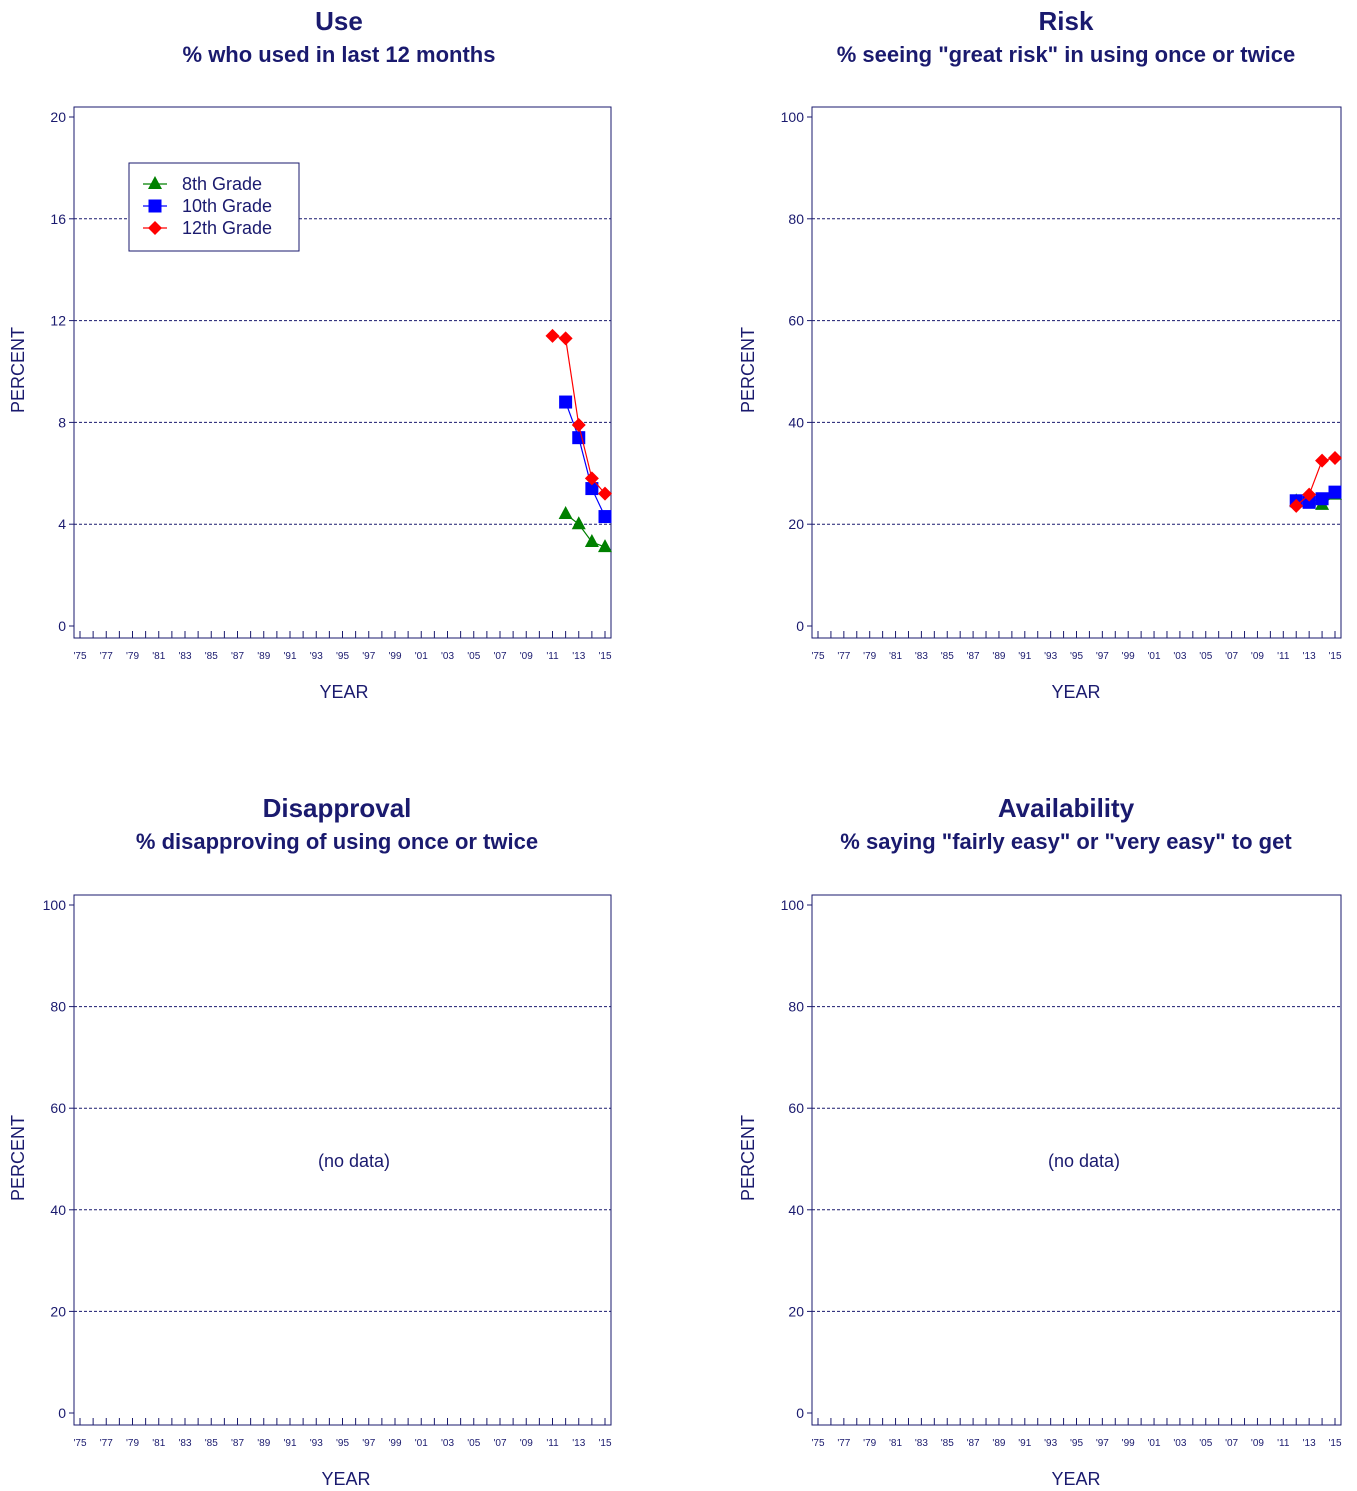  Describe the element at coordinates (155, 228) in the screenshot. I see `legend-marker-diamond` at that location.